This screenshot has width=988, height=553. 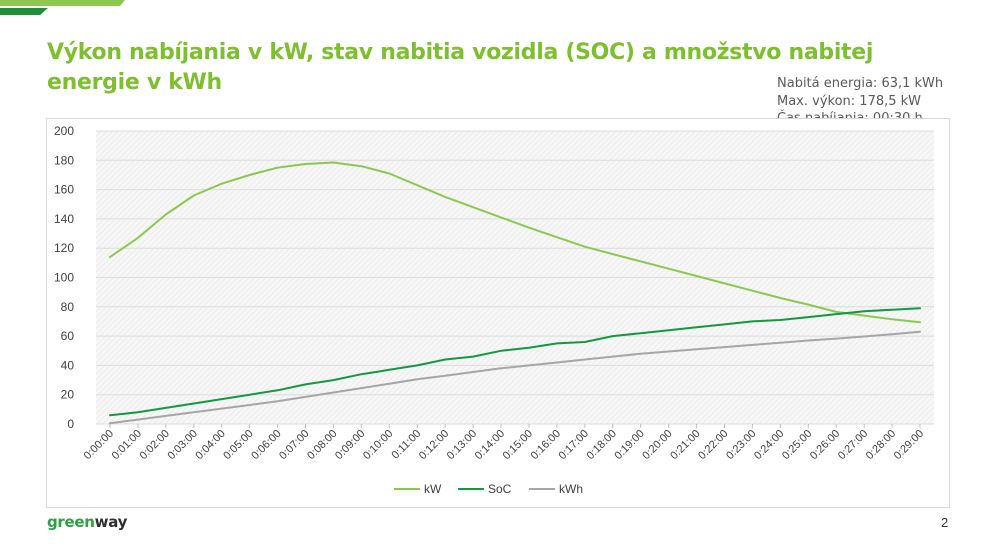 I want to click on x-tick-label: 0:29:00, so click(x=909, y=445).